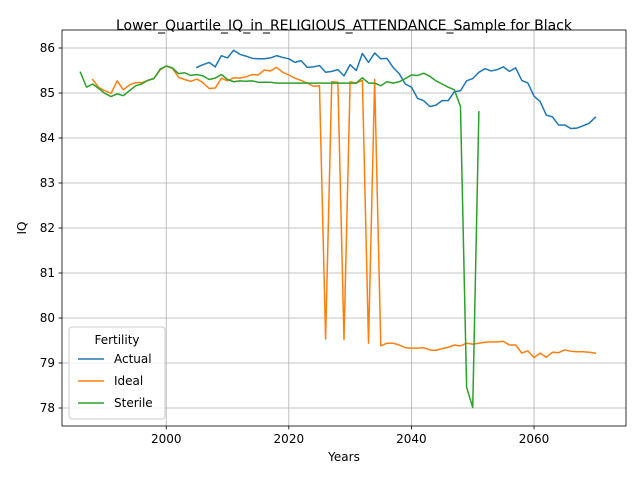  I want to click on x-tick-label: 2000, so click(166, 439).